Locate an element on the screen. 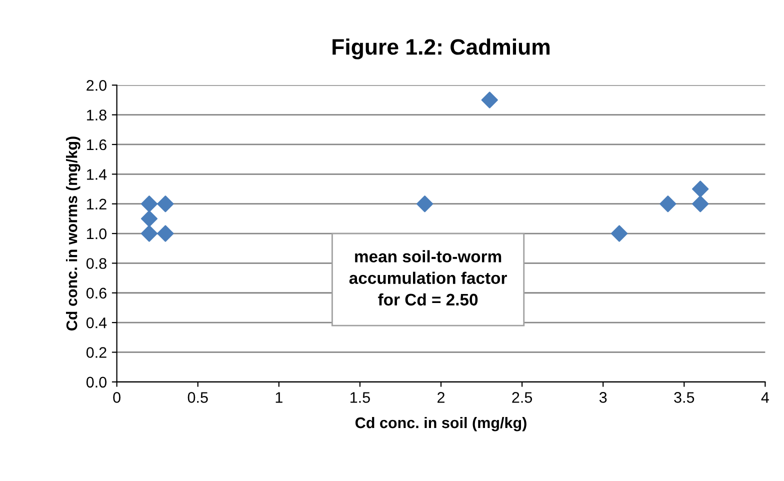  y-tick-label: 1.6 is located at coordinates (96, 144).